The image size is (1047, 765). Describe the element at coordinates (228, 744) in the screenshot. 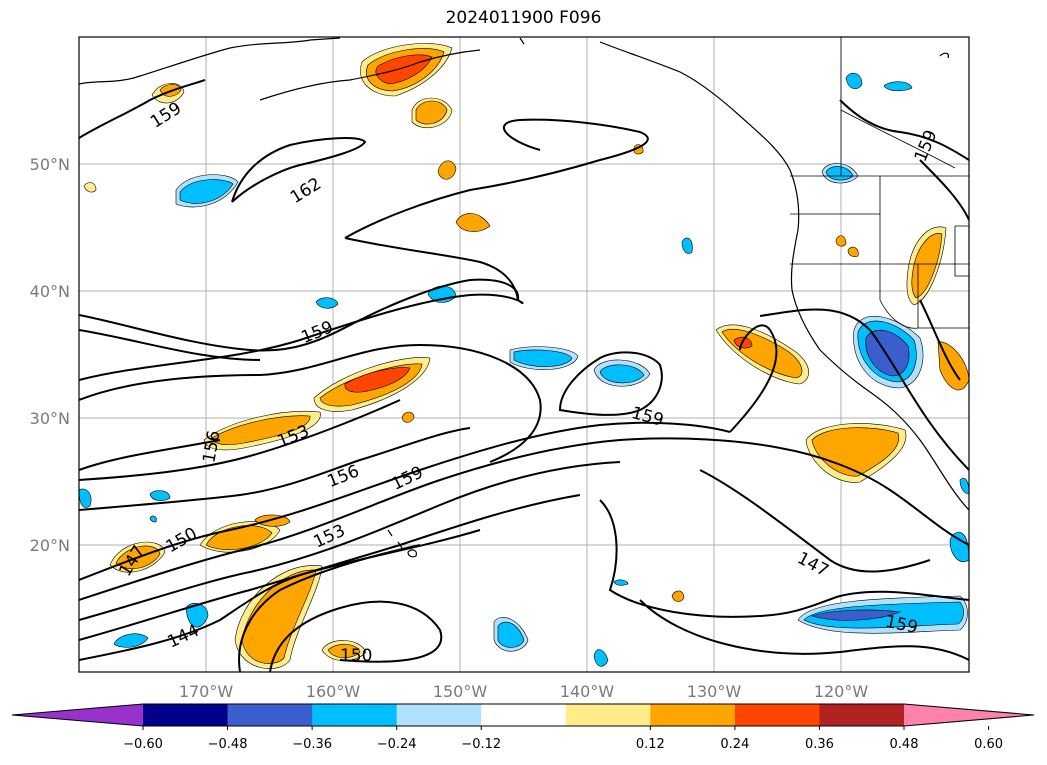

I see `colorbar-tick-label: −0.48` at that location.